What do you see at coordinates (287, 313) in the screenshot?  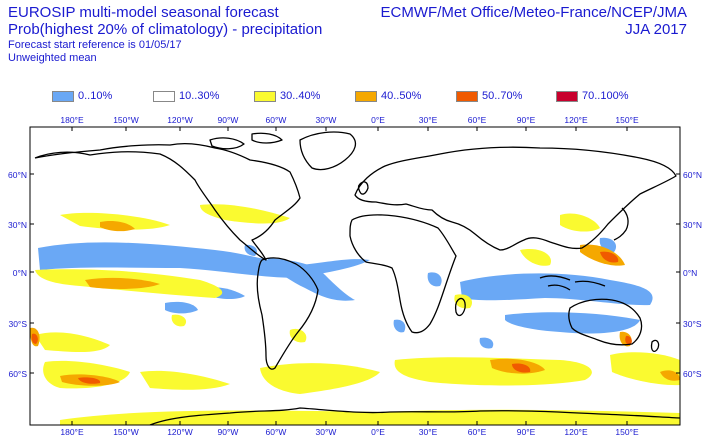 I see `south-america-coast` at bounding box center [287, 313].